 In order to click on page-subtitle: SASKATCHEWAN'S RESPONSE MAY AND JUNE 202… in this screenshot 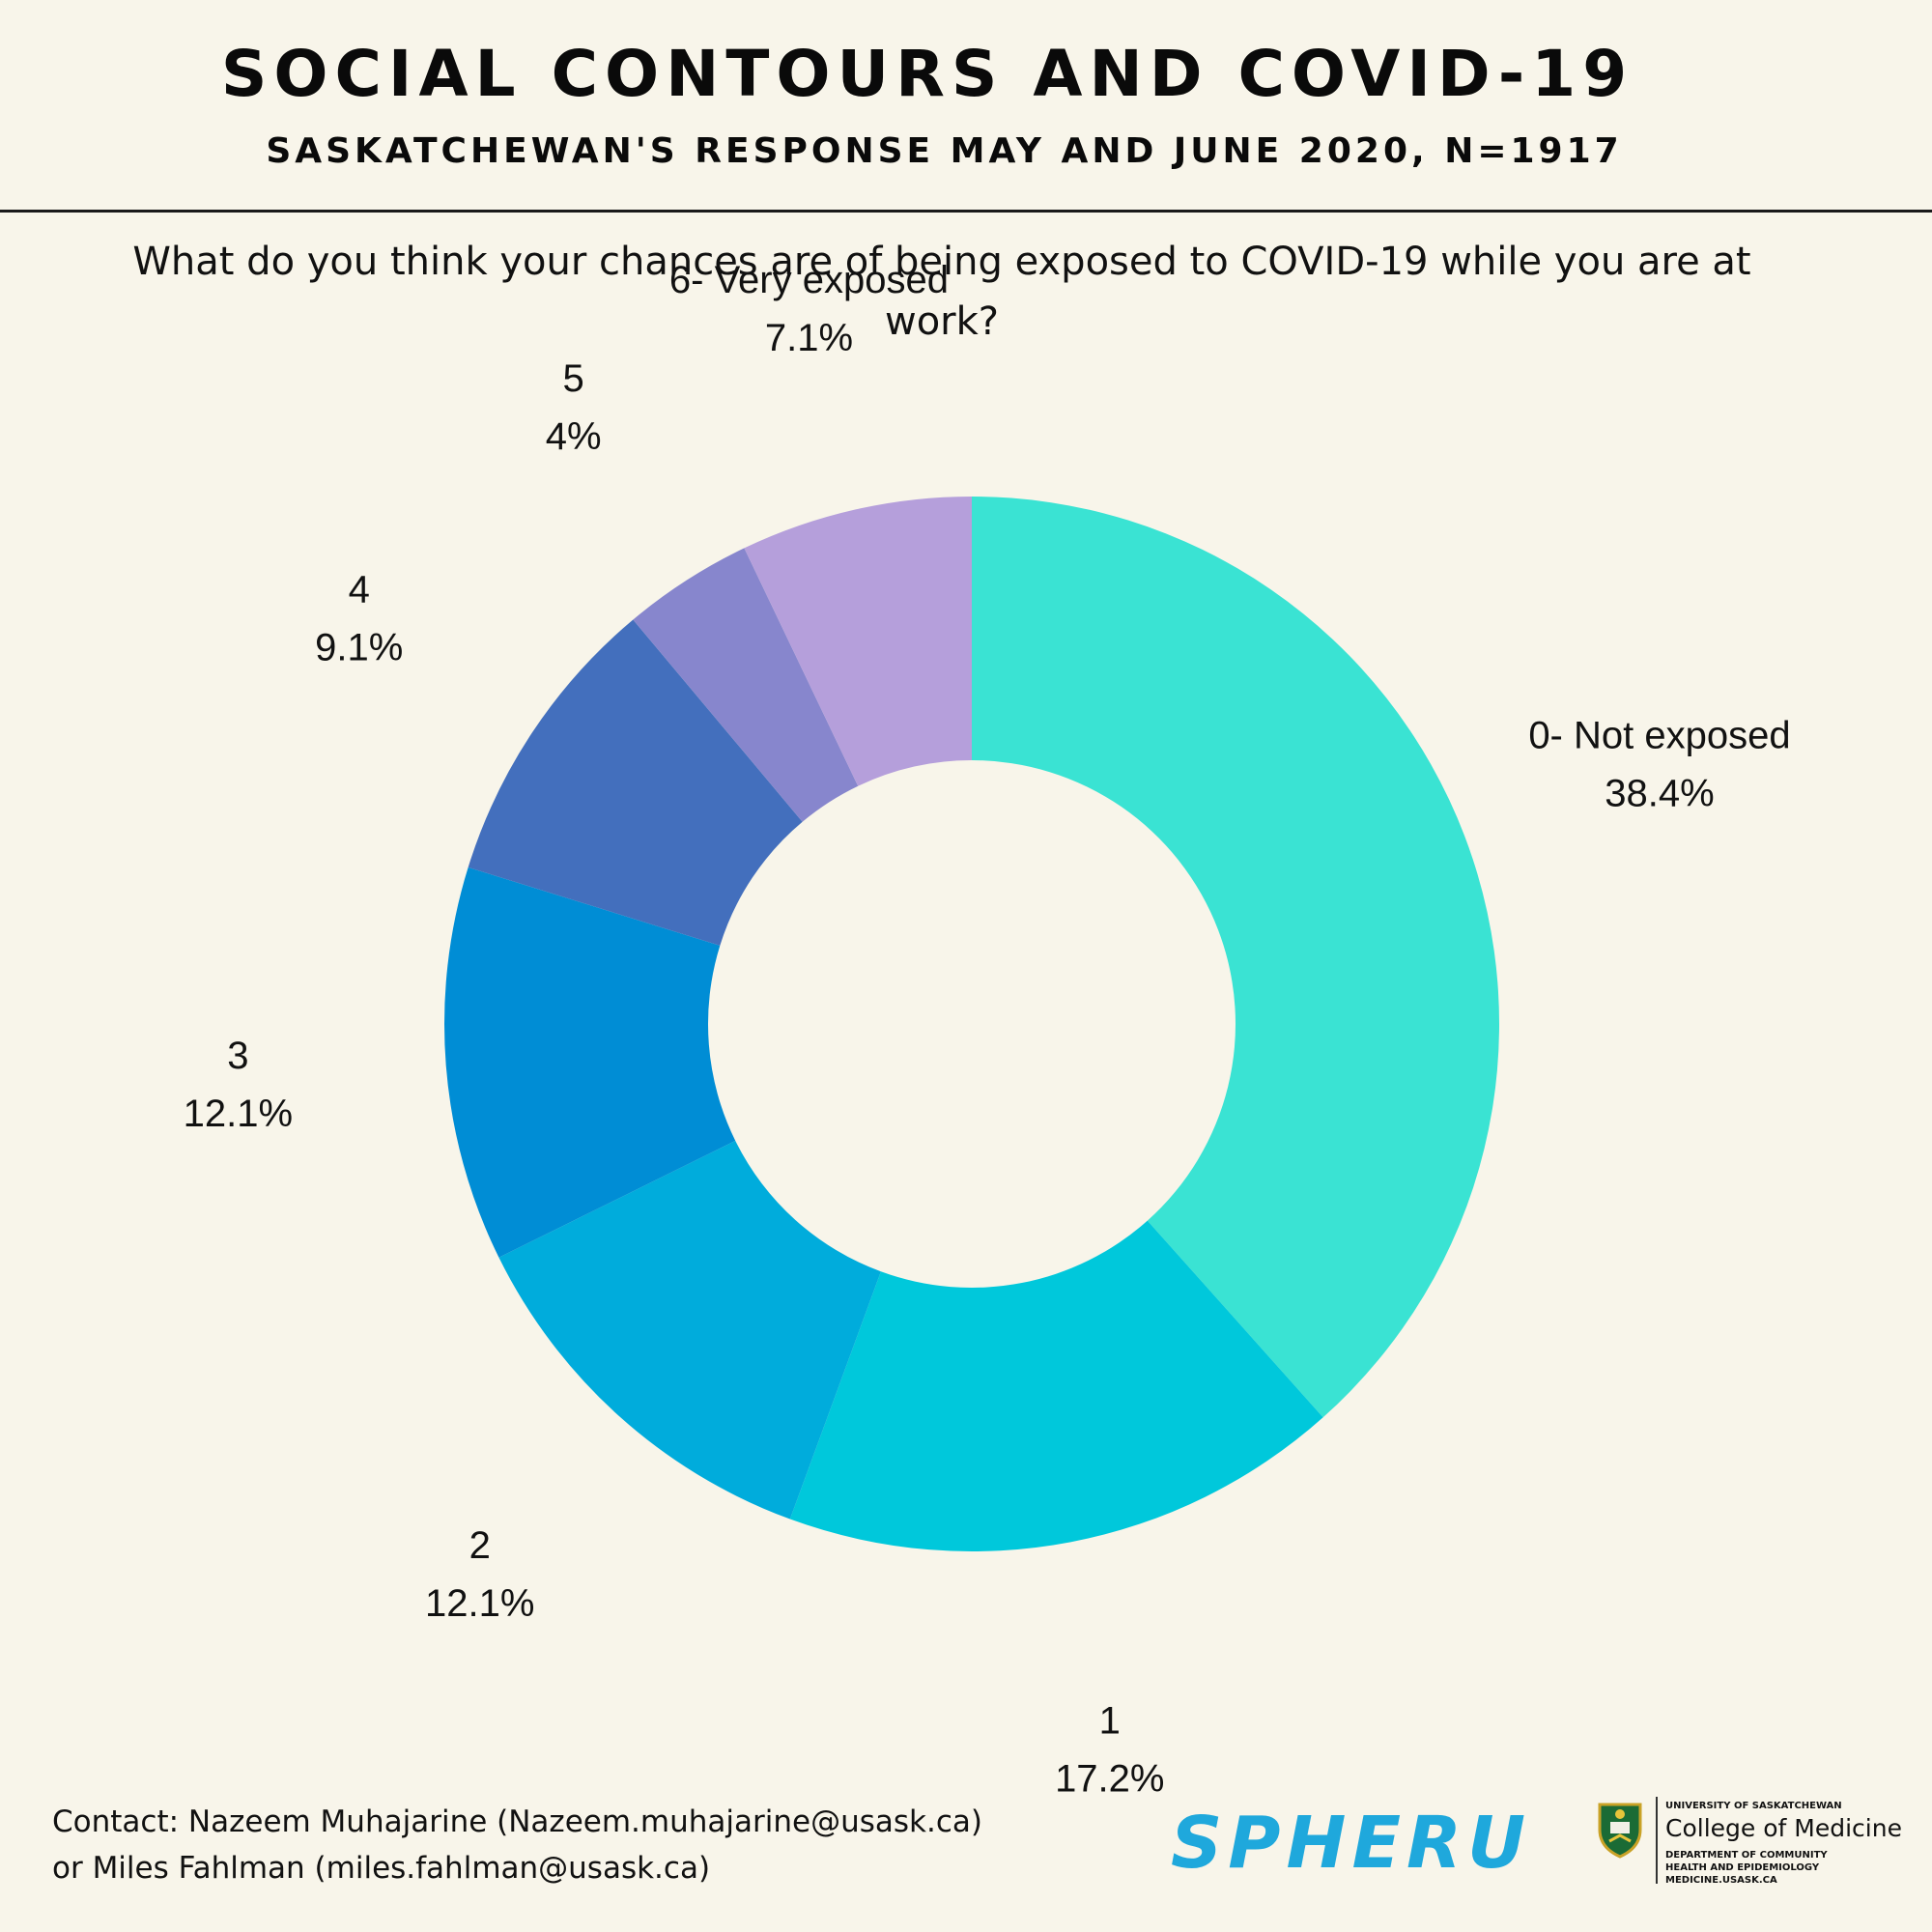, I will do `click(944, 151)`.